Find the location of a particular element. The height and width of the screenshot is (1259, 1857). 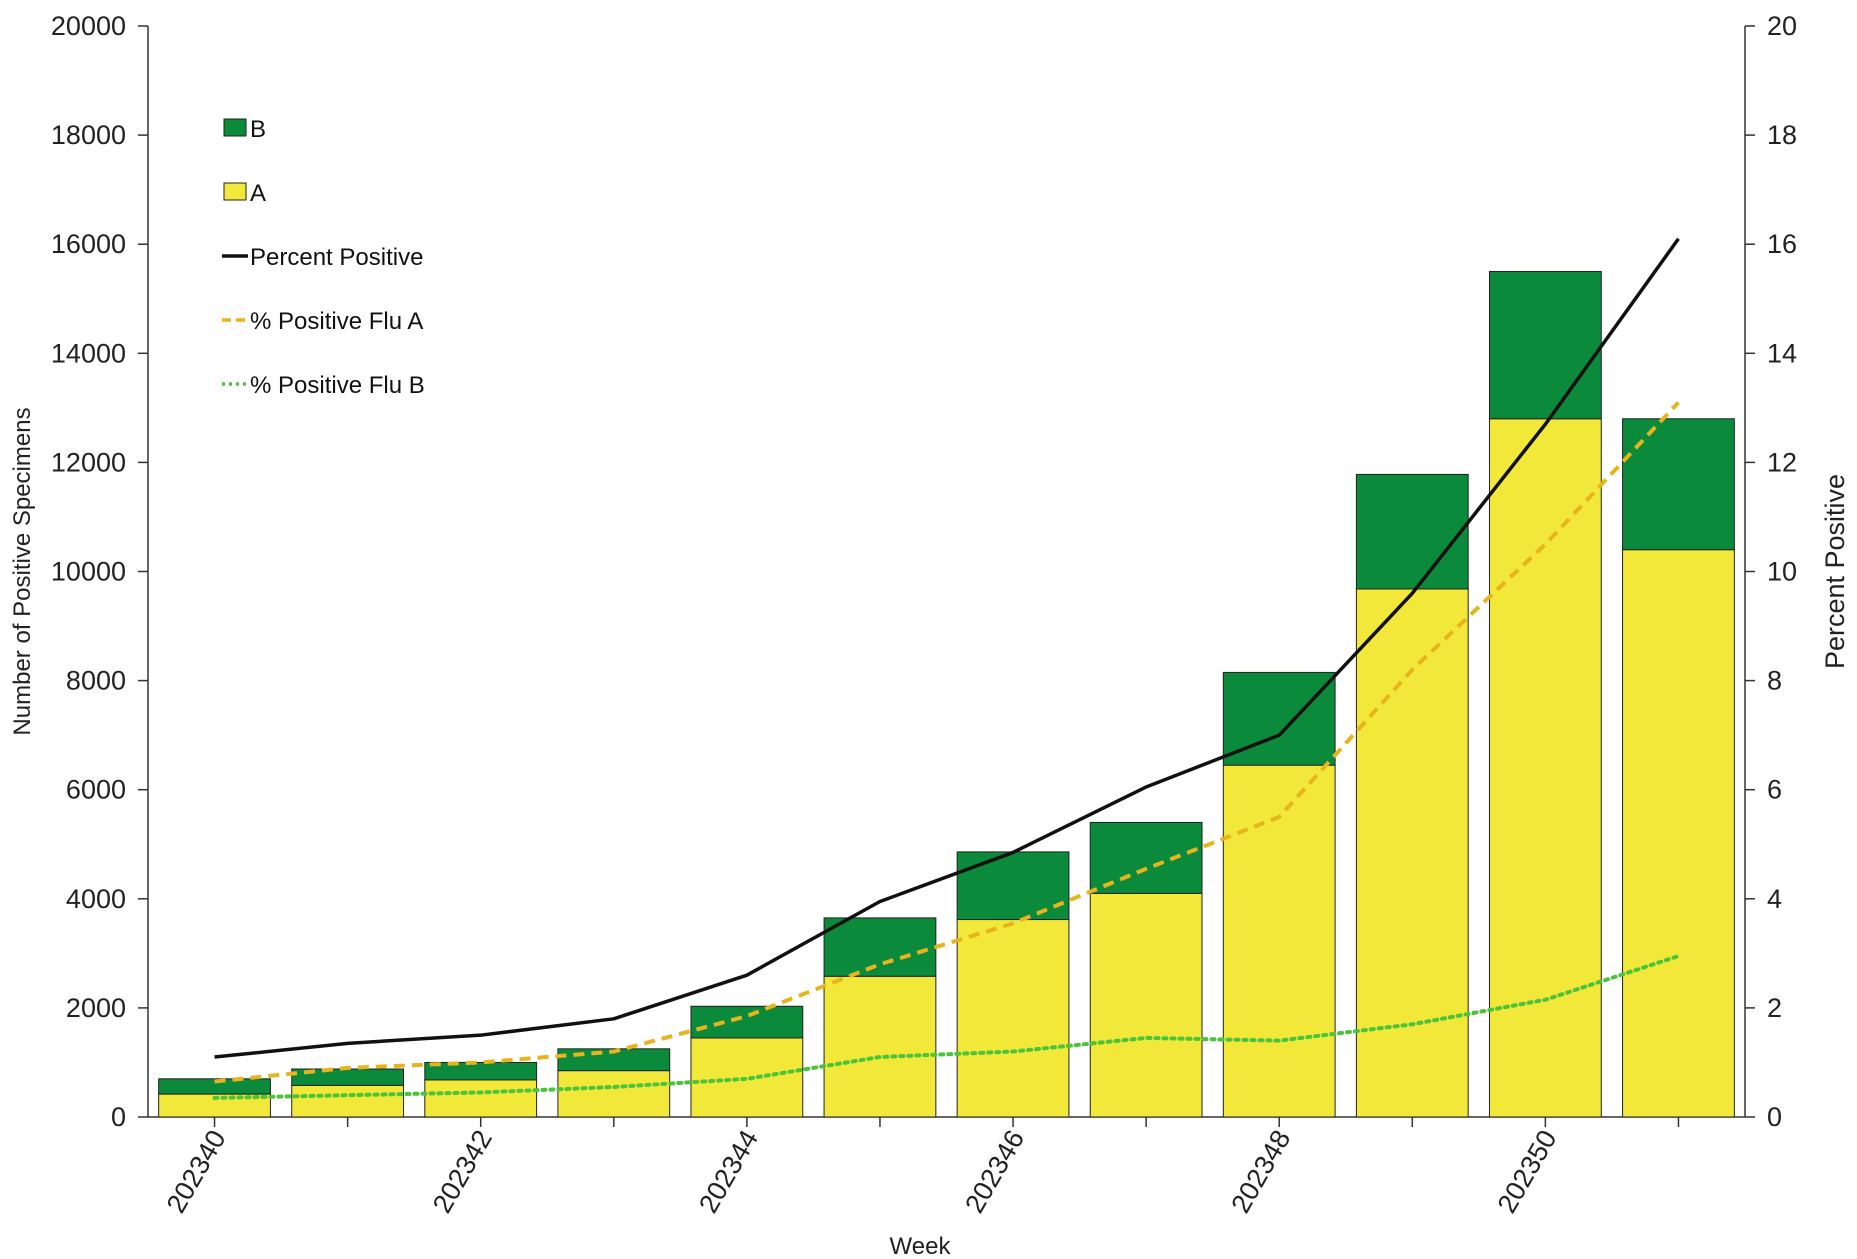

x-tick-label: 202342 is located at coordinates (462, 1171).